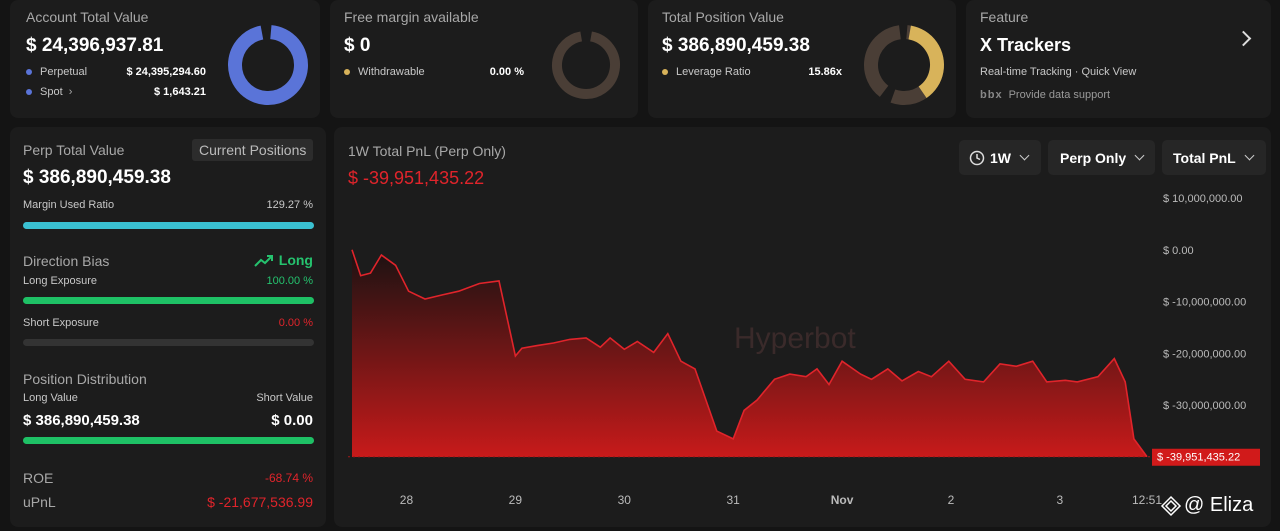 The height and width of the screenshot is (531, 1280). I want to click on chevron-right-icon: ›, so click(70, 92).